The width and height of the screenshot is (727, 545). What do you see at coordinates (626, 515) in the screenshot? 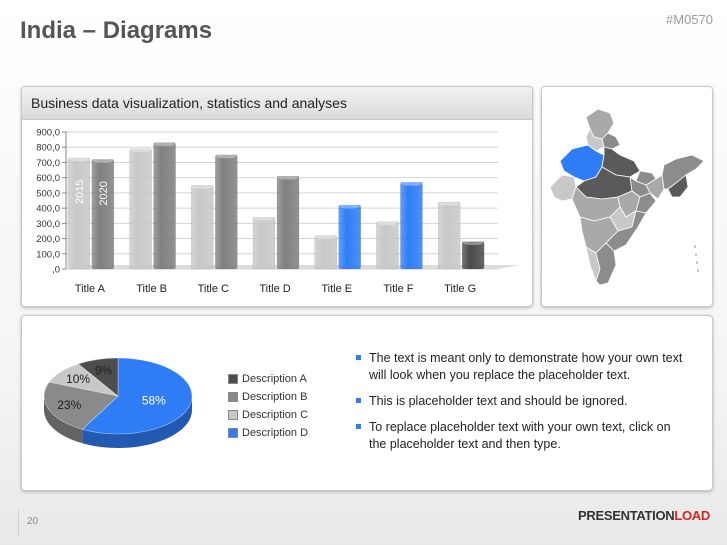
I see `brand-text: PRESENTATION` at bounding box center [626, 515].